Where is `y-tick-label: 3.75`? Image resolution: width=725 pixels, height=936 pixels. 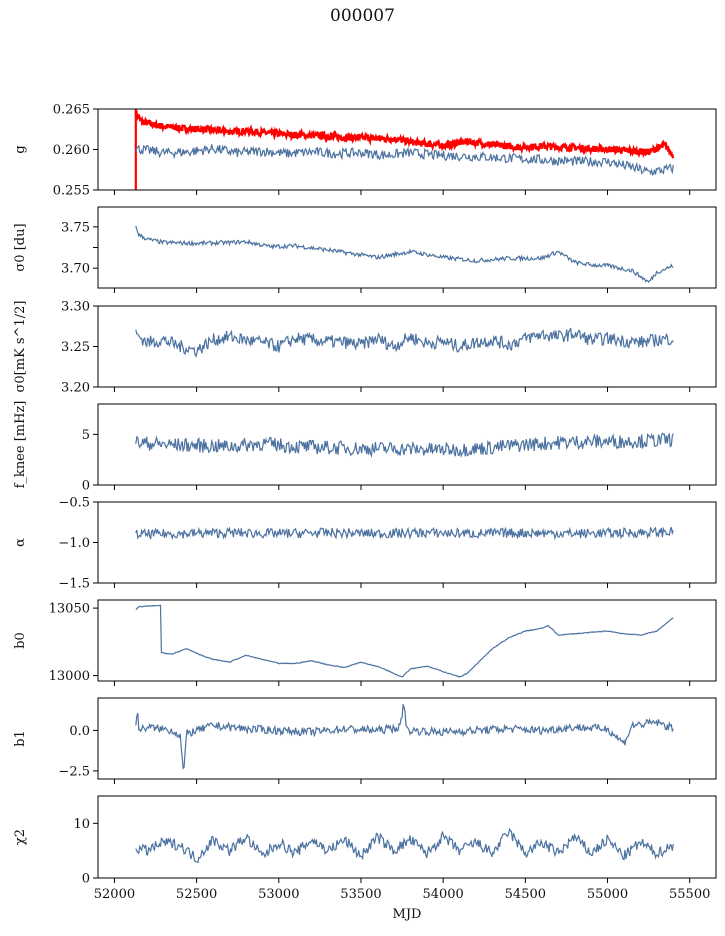
y-tick-label: 3.75 is located at coordinates (75, 227).